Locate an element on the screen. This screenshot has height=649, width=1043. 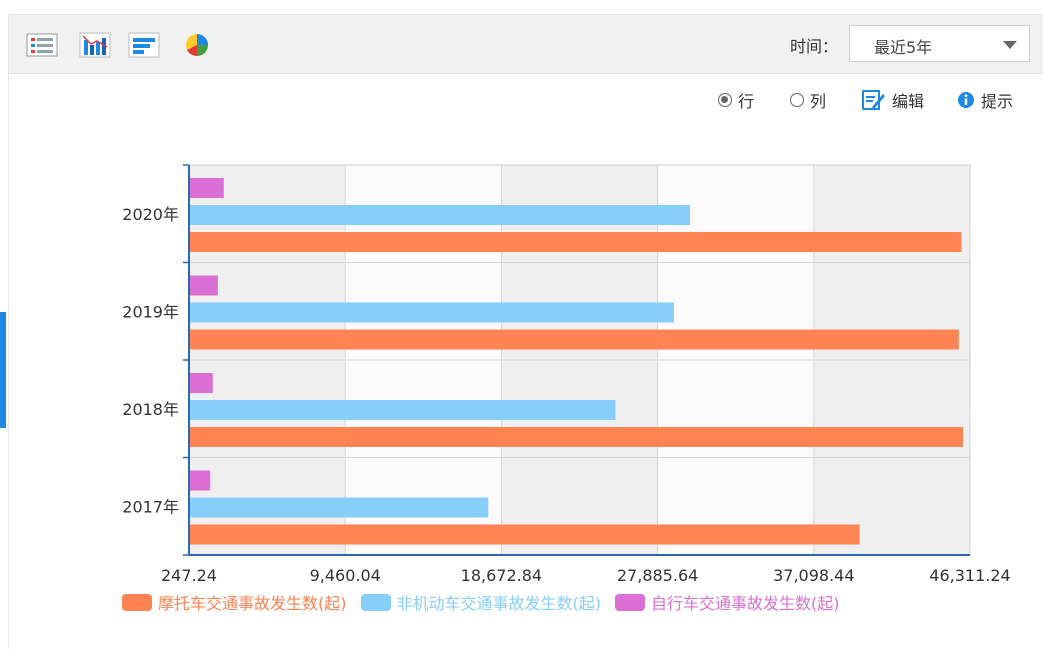
legend-label-bicycle: 自行车交通事故发生数(起) is located at coordinates (745, 603).